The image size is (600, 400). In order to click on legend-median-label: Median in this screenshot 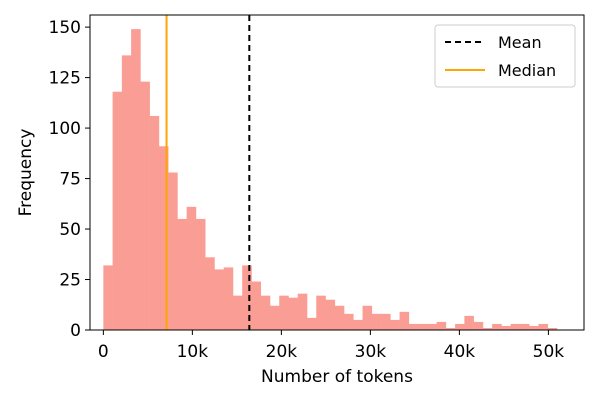, I will do `click(527, 70)`.